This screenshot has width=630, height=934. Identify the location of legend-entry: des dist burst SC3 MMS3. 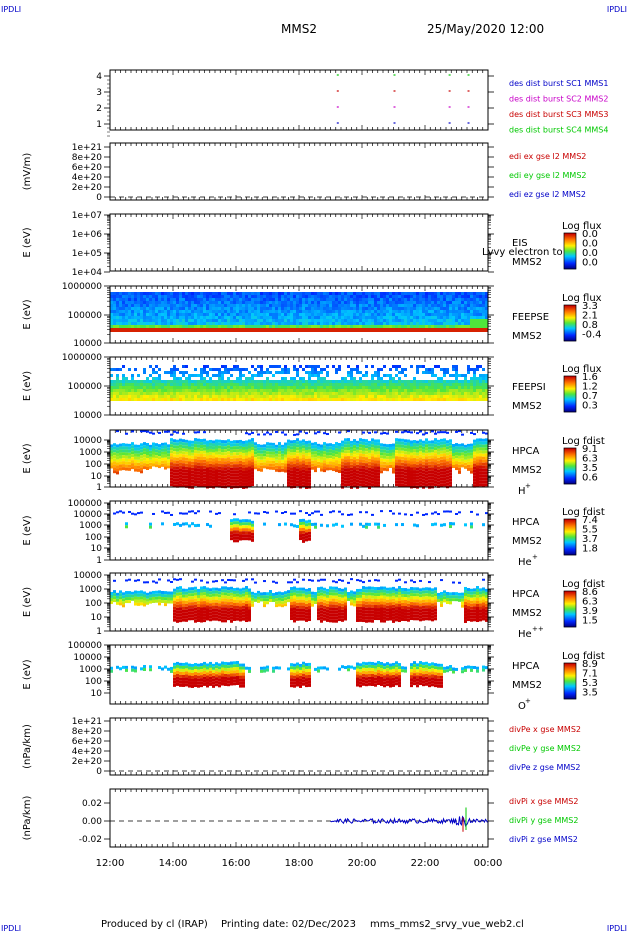
(558, 114).